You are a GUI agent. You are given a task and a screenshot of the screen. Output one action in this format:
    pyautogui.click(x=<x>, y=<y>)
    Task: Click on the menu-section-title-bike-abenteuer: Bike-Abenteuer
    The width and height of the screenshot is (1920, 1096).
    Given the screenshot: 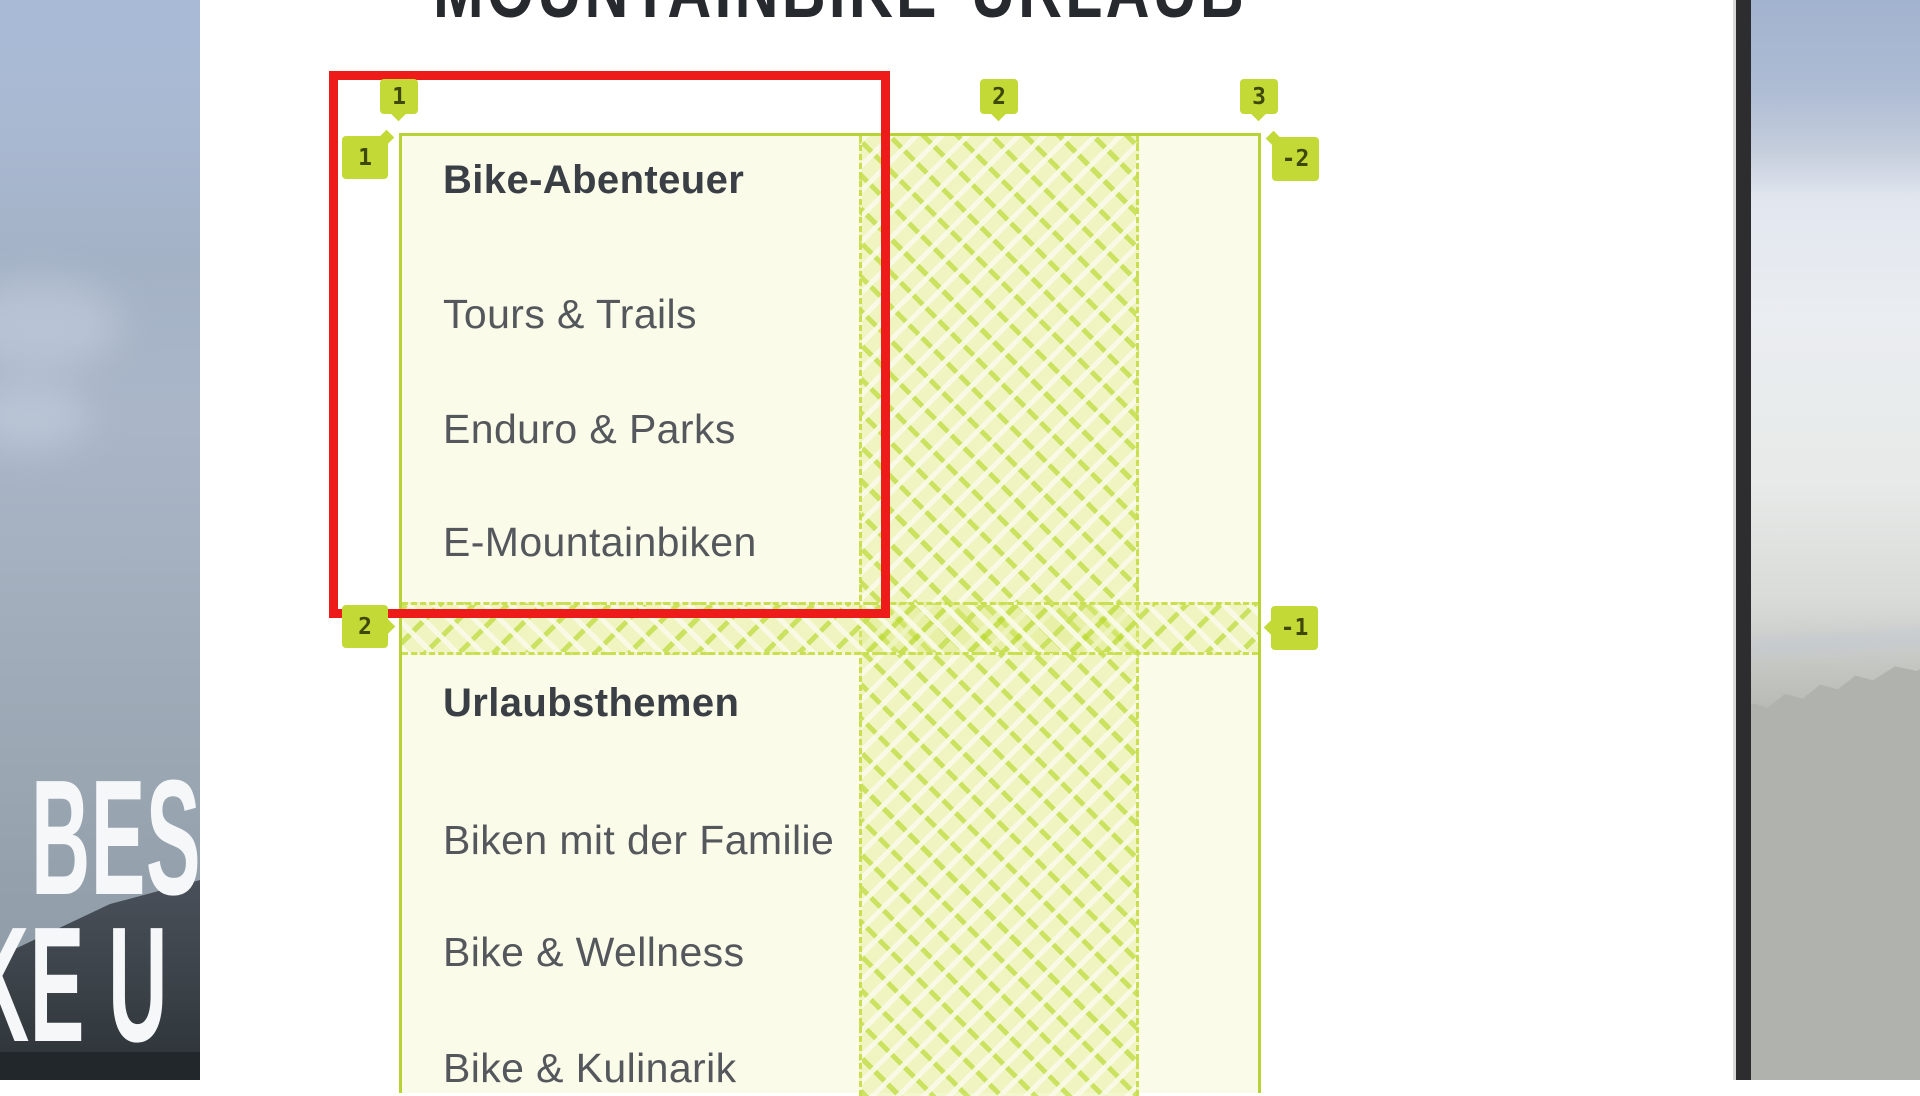 What is the action you would take?
    pyautogui.click(x=594, y=180)
    